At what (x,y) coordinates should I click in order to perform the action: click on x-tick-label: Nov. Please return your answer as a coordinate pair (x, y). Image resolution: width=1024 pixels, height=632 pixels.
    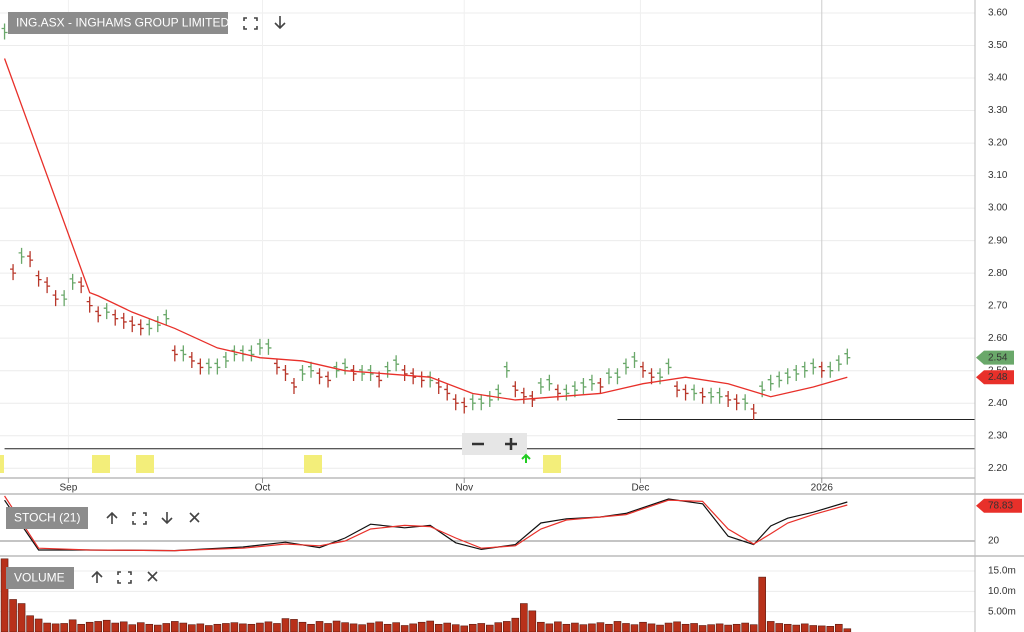
    Looking at the image, I should click on (464, 488).